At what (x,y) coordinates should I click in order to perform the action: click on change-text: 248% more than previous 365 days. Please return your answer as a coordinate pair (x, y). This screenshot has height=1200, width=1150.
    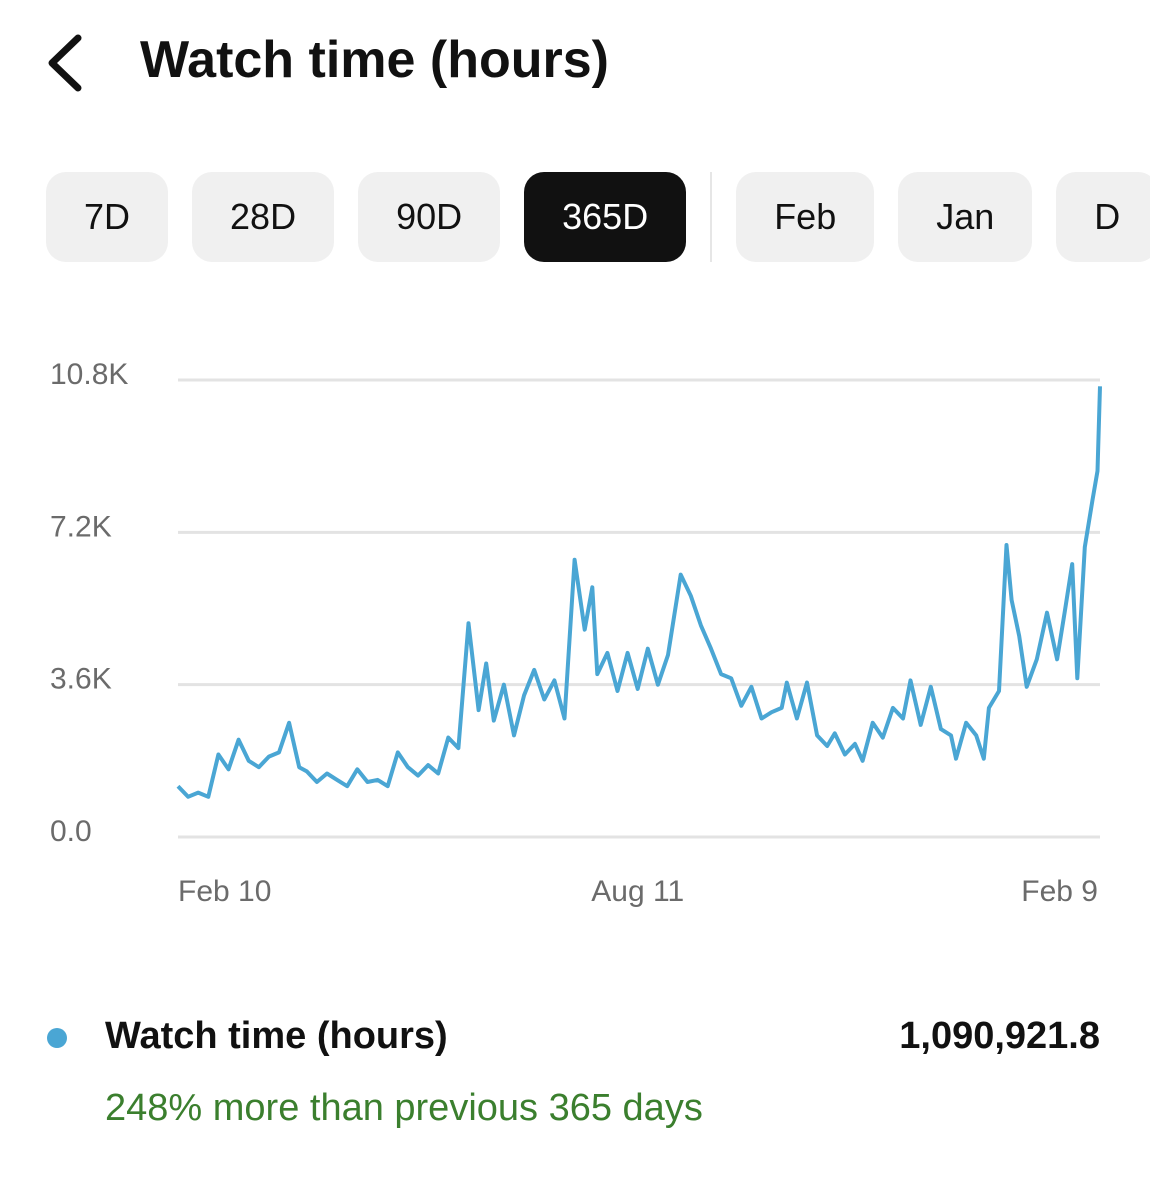
    Looking at the image, I should click on (404, 1108).